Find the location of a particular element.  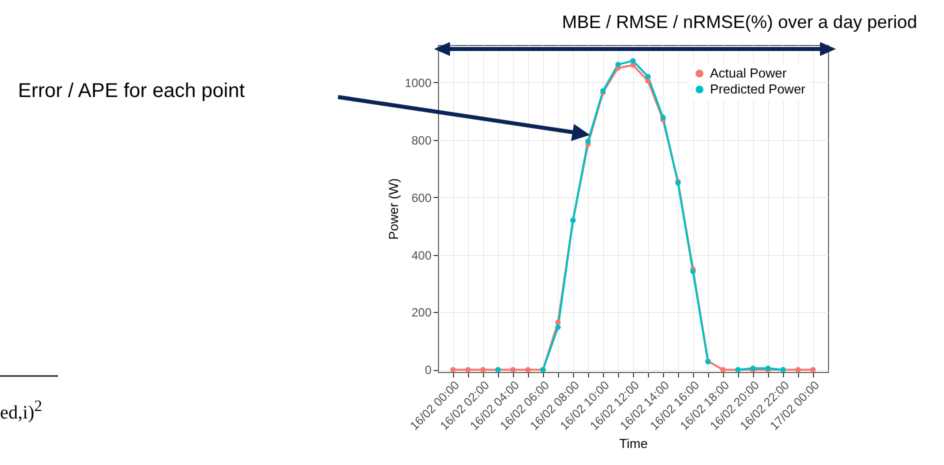

y-tick-label: 600 is located at coordinates (421, 197).